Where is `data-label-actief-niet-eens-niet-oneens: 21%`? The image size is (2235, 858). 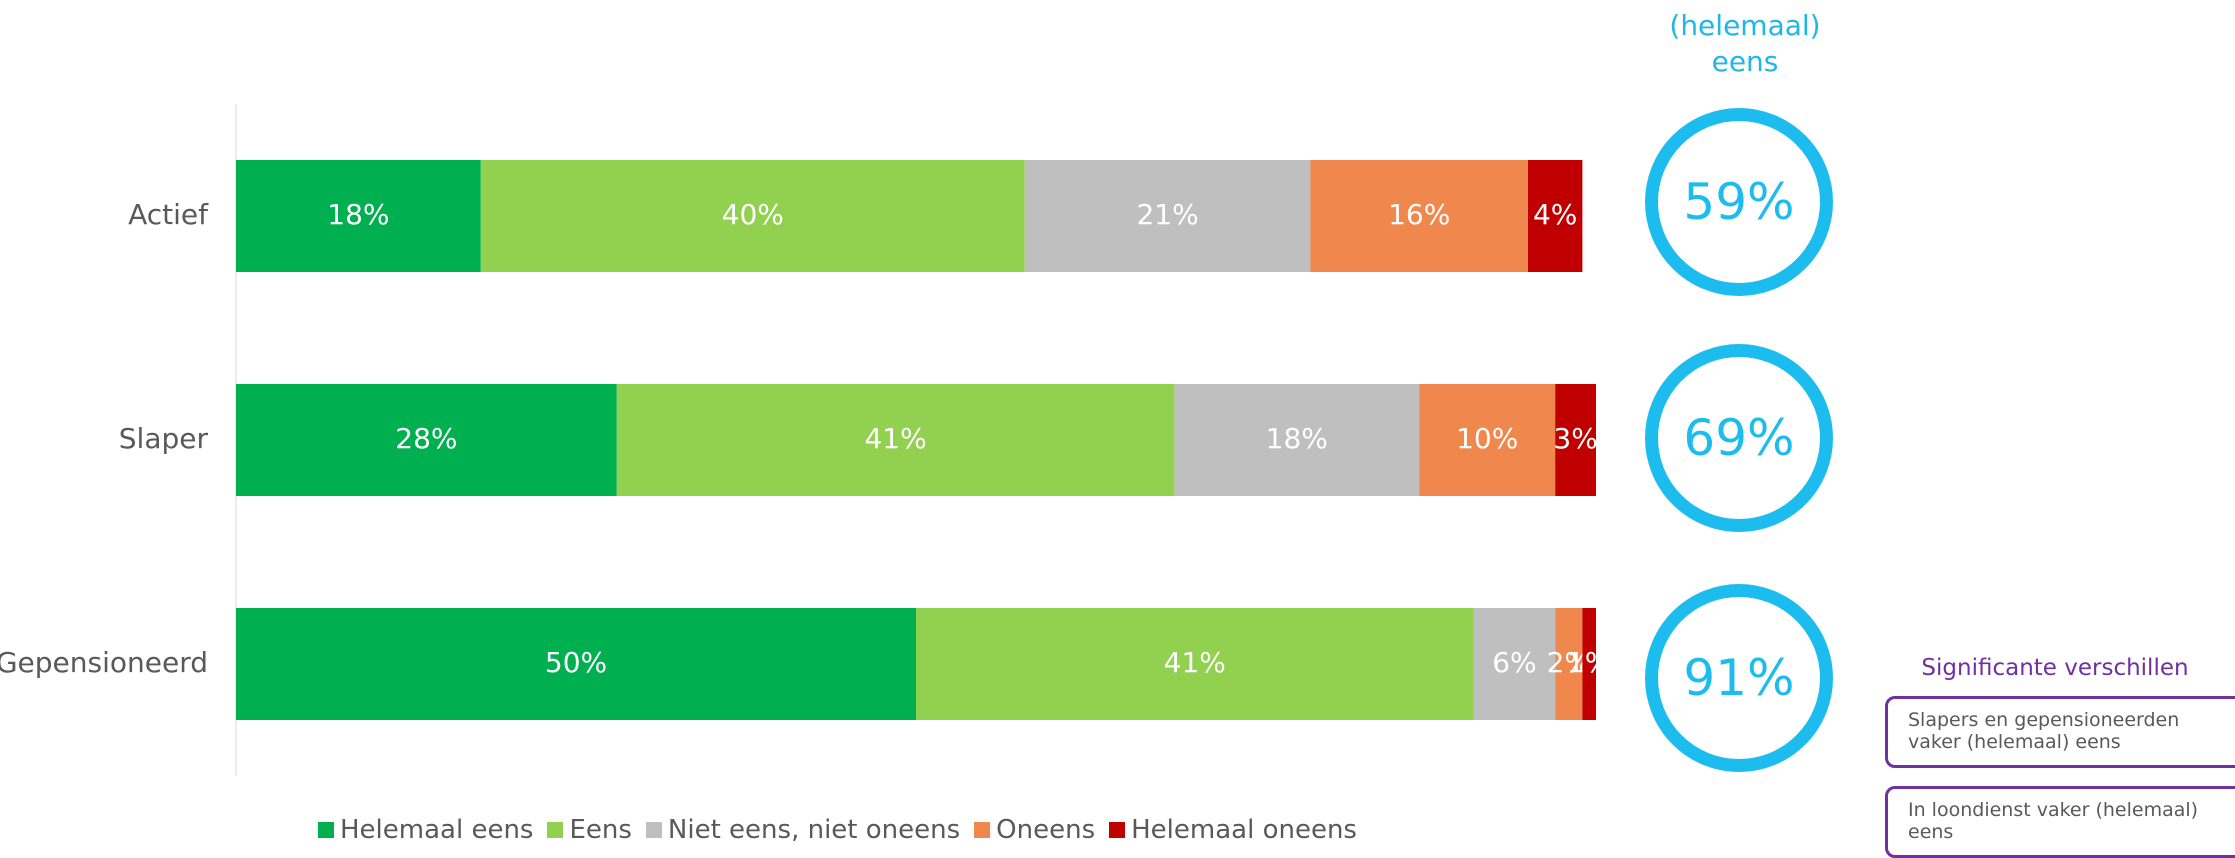 data-label-actief-niet-eens-niet-oneens: 21% is located at coordinates (1167, 214).